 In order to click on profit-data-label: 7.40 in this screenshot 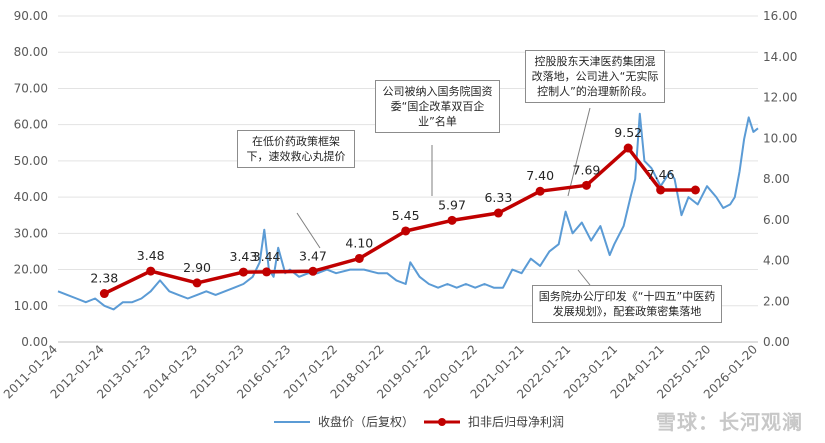, I will do `click(540, 175)`.